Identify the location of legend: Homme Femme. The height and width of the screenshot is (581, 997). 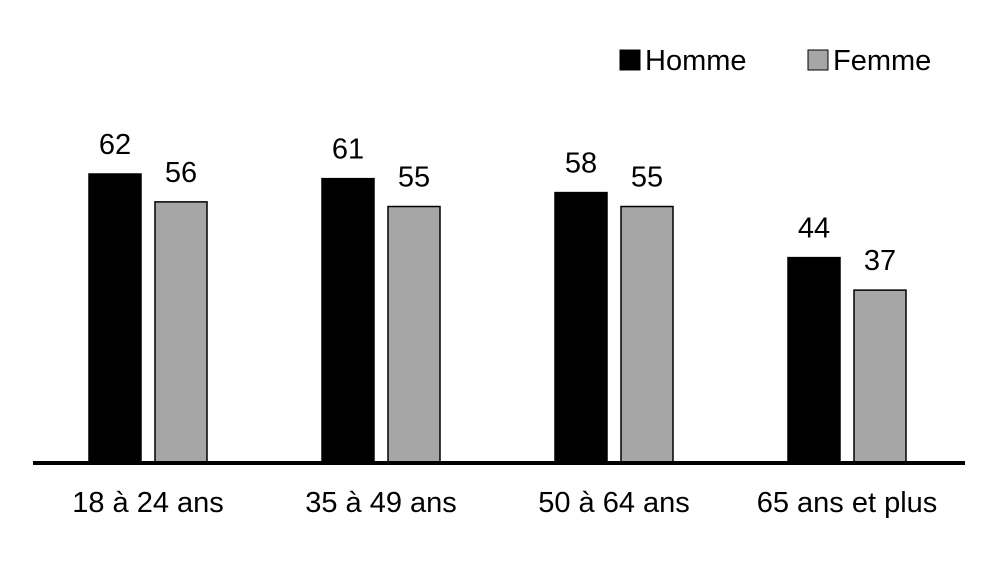
(775, 61).